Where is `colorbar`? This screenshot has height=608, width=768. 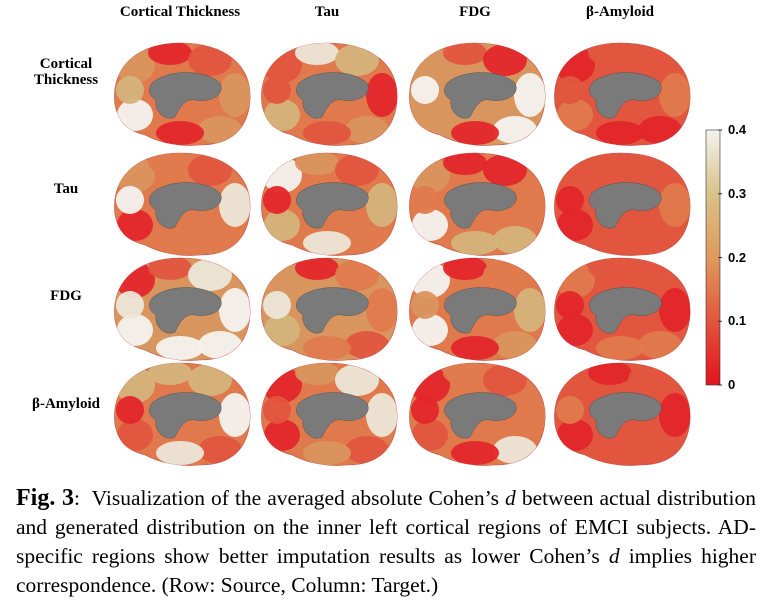 colorbar is located at coordinates (713, 257).